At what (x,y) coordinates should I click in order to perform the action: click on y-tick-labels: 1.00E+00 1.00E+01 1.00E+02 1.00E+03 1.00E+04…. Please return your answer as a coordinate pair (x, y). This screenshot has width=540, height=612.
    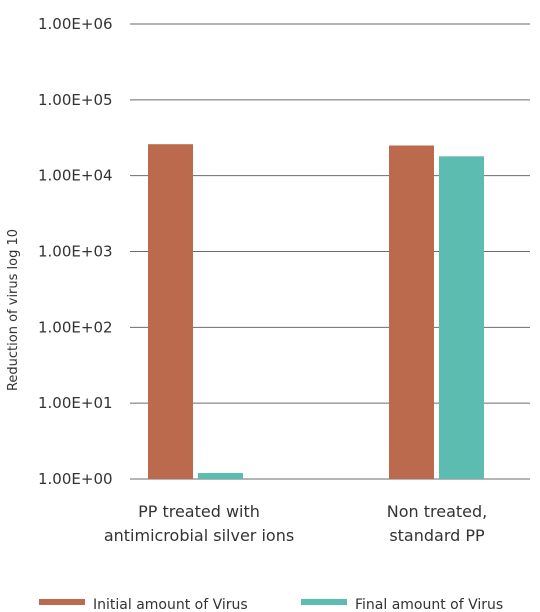
    Looking at the image, I should click on (75, 251).